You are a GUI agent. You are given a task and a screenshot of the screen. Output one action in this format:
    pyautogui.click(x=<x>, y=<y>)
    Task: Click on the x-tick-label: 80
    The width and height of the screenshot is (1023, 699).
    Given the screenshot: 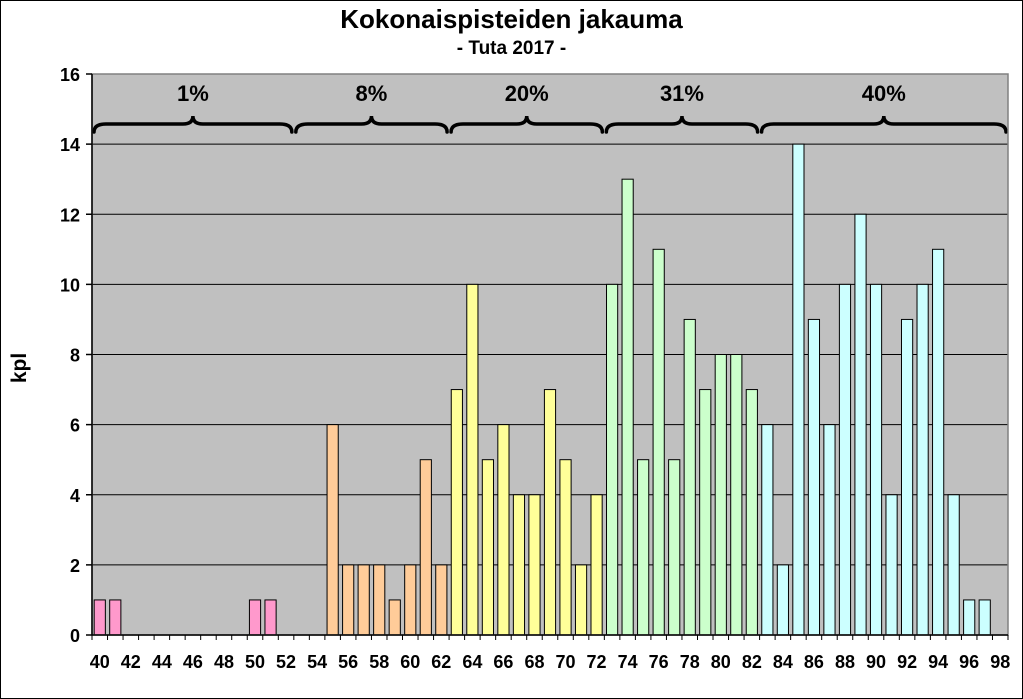 What is the action you would take?
    pyautogui.click(x=721, y=662)
    